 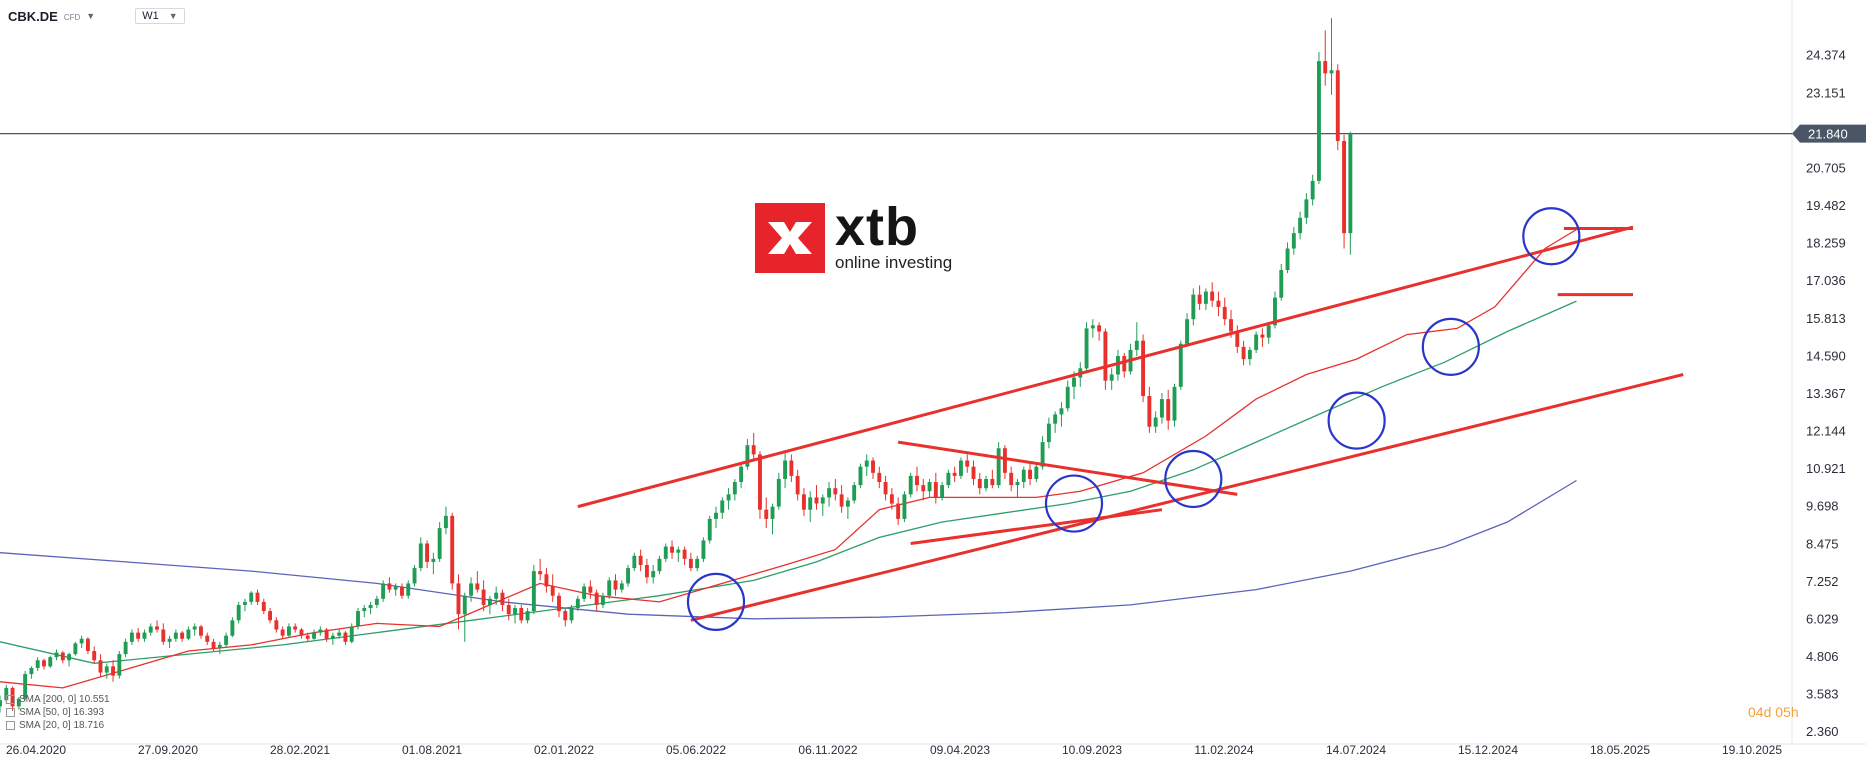 What do you see at coordinates (696, 750) in the screenshot?
I see `x-tick-label: 05.06.2022` at bounding box center [696, 750].